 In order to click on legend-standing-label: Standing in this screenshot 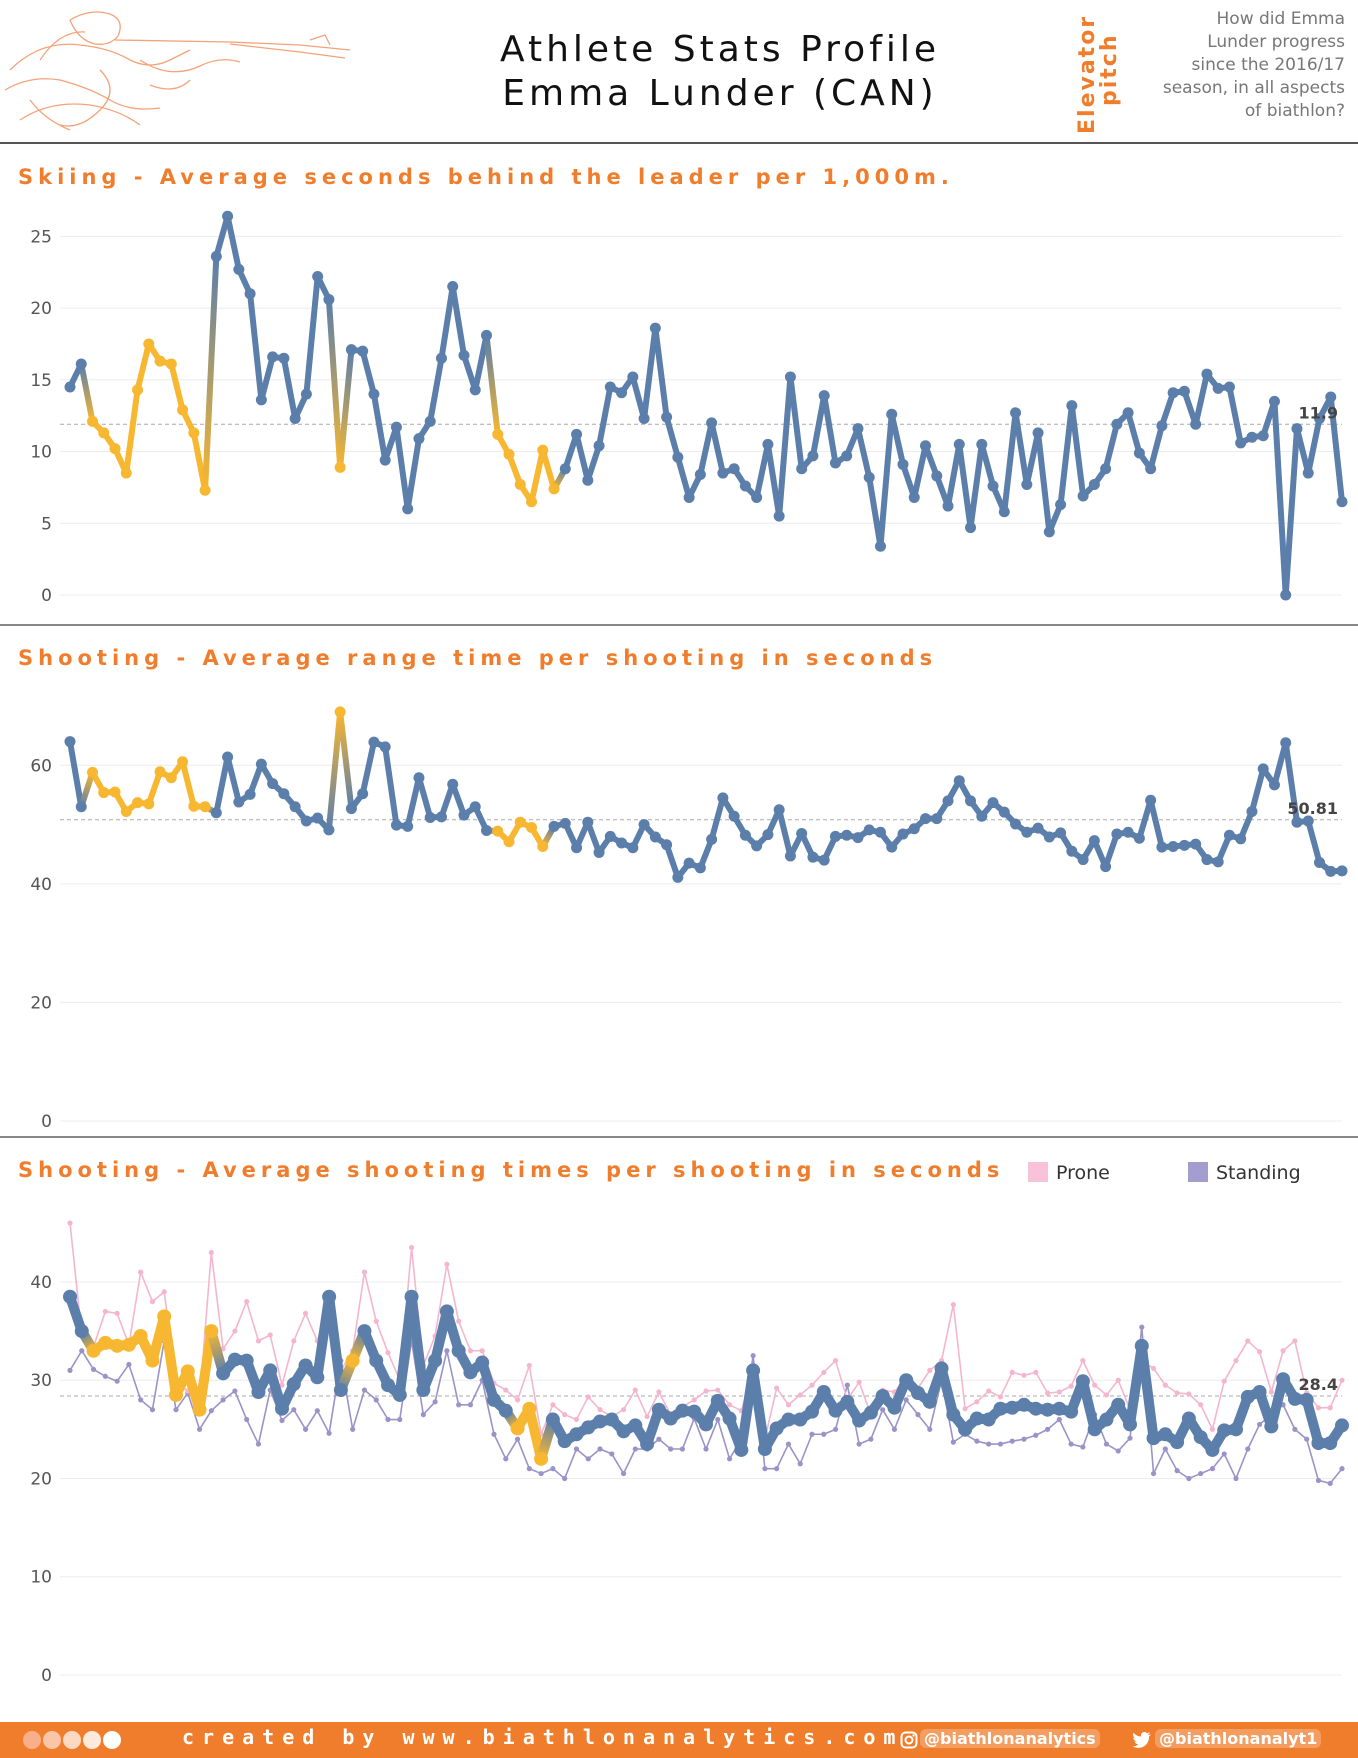, I will do `click(1258, 1173)`.